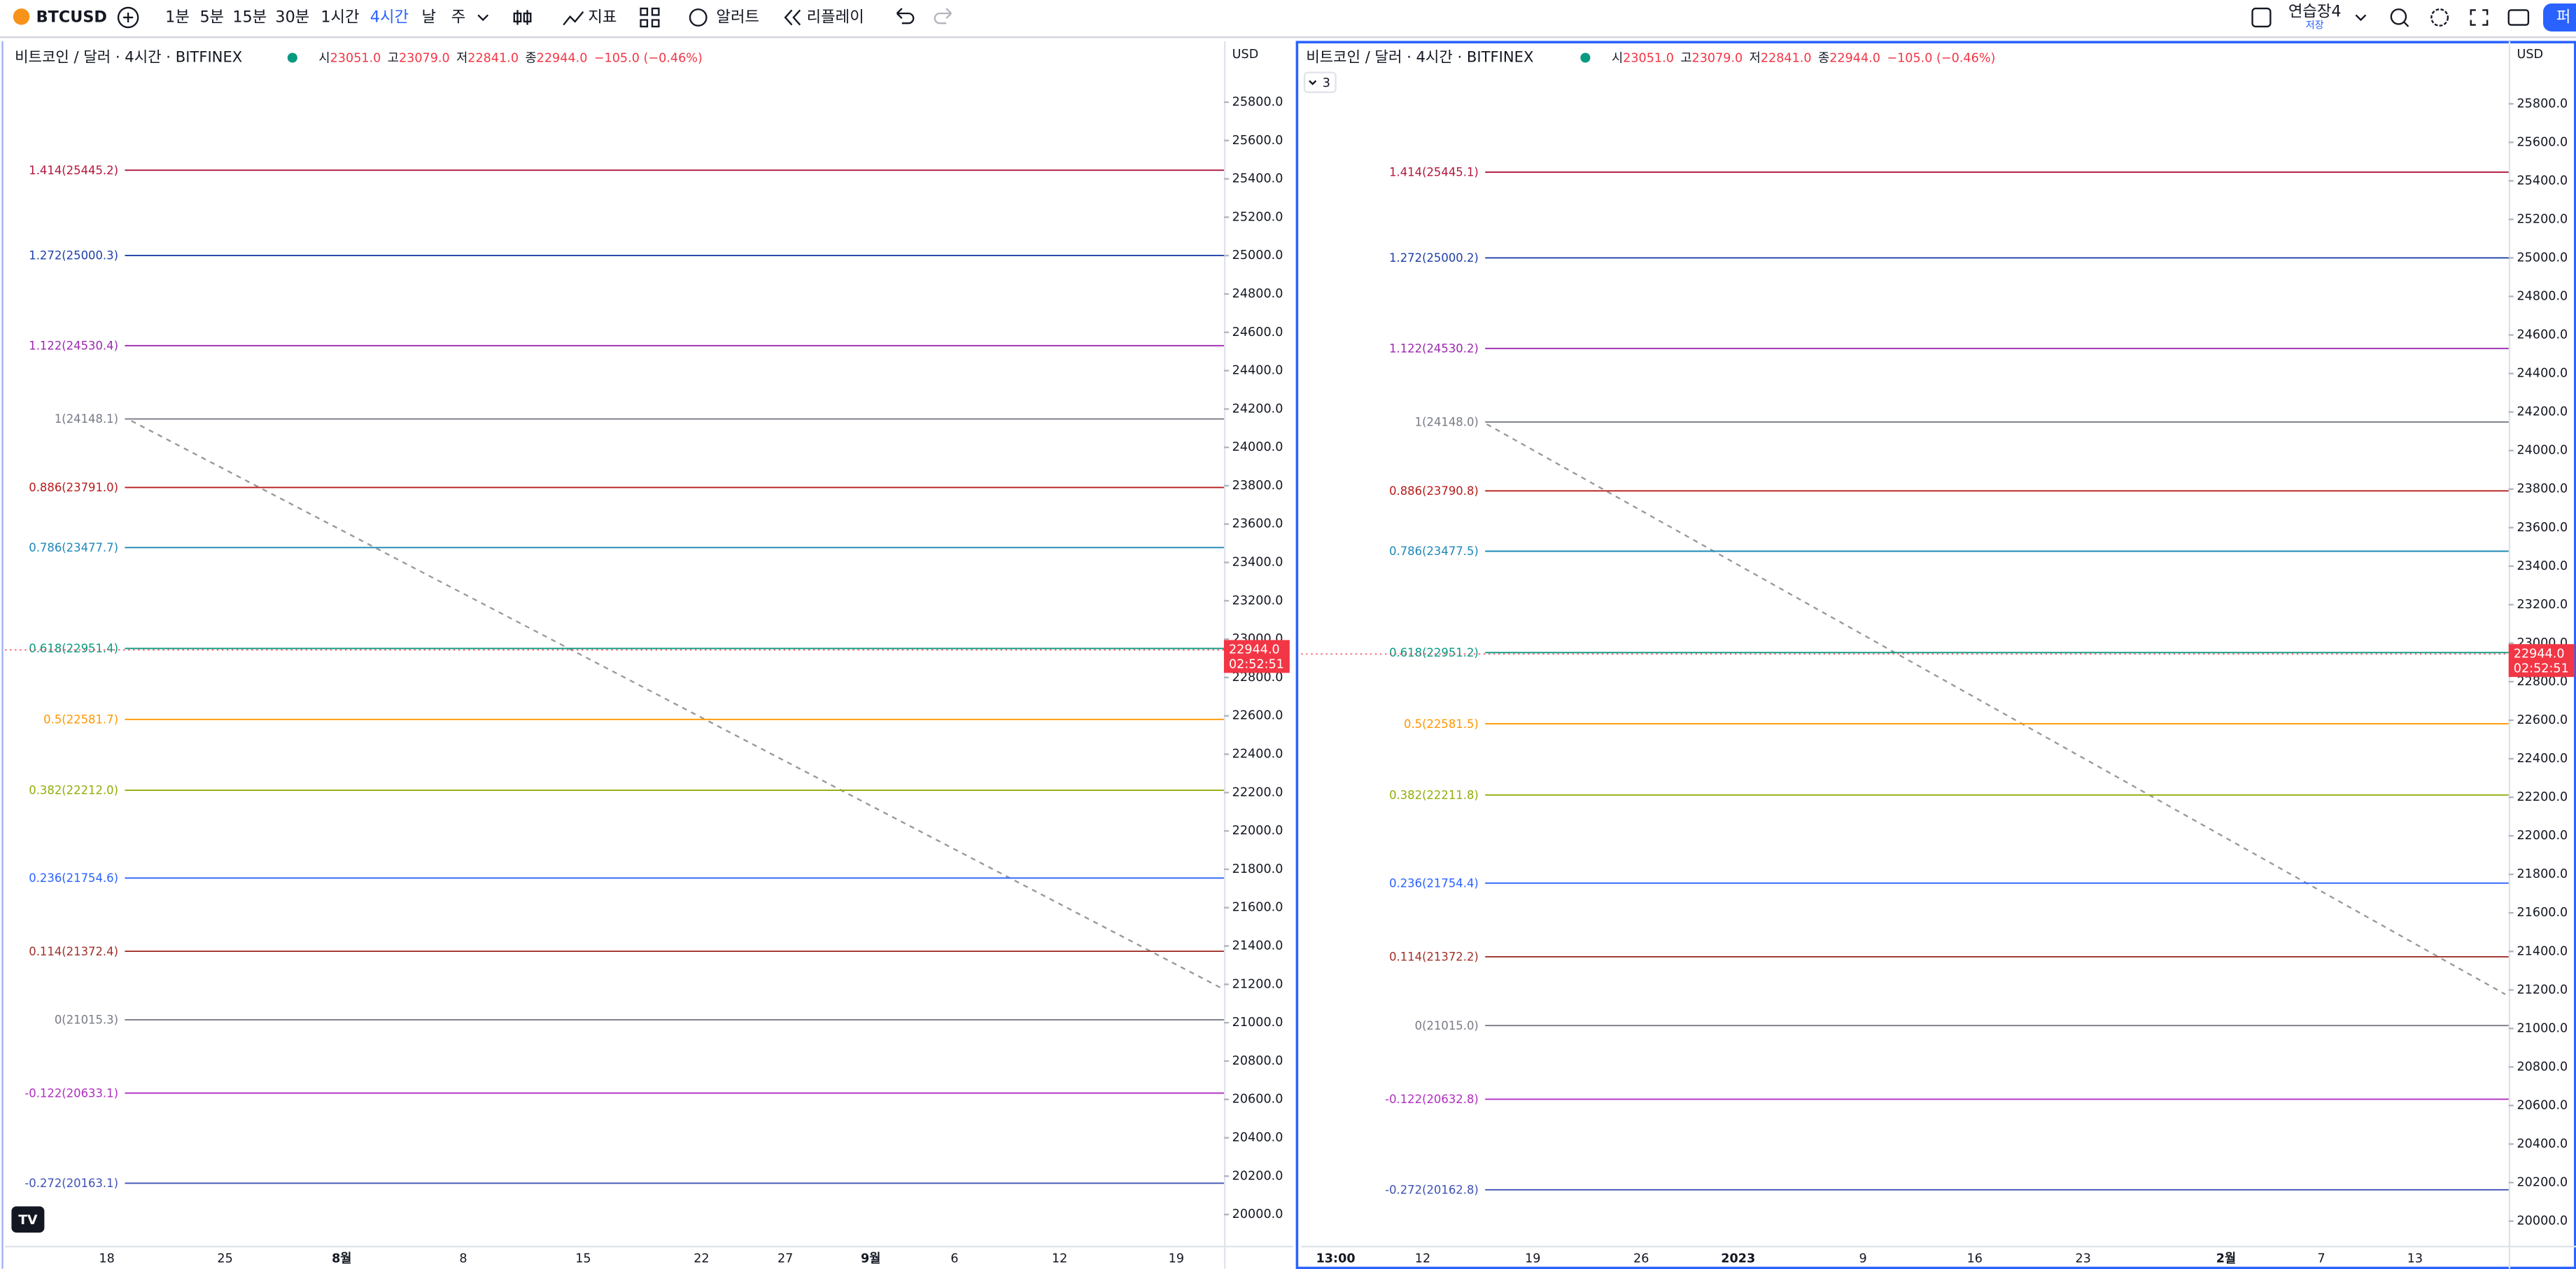 This screenshot has width=2576, height=1269. What do you see at coordinates (2518, 17) in the screenshot?
I see `snapshot-button` at bounding box center [2518, 17].